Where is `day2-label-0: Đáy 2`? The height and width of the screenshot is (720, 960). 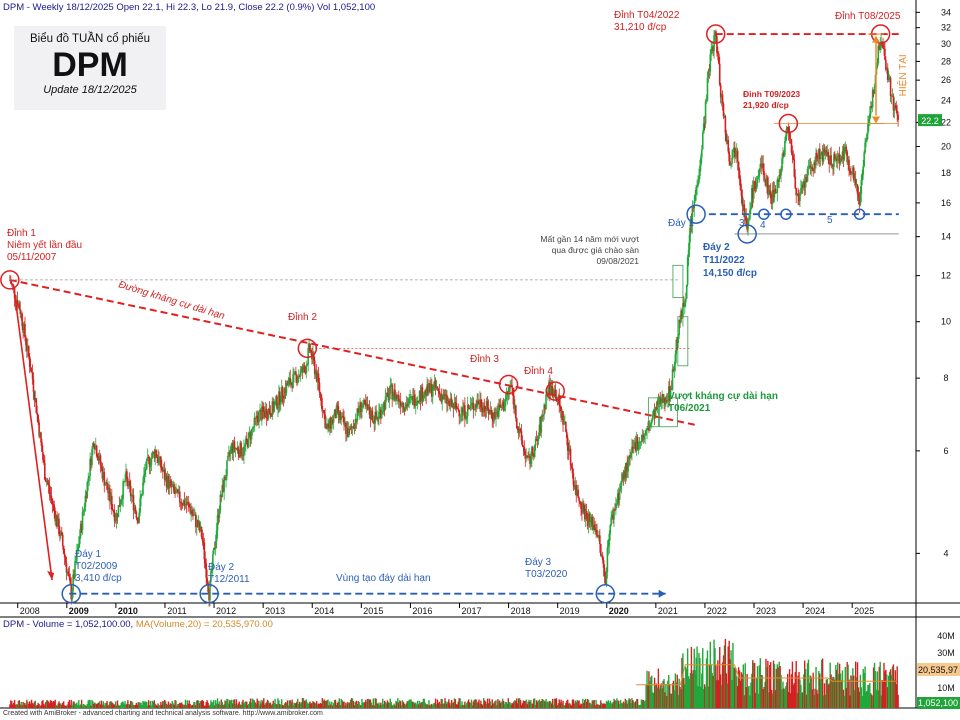
day2-label-0: Đáy 2 is located at coordinates (221, 567).